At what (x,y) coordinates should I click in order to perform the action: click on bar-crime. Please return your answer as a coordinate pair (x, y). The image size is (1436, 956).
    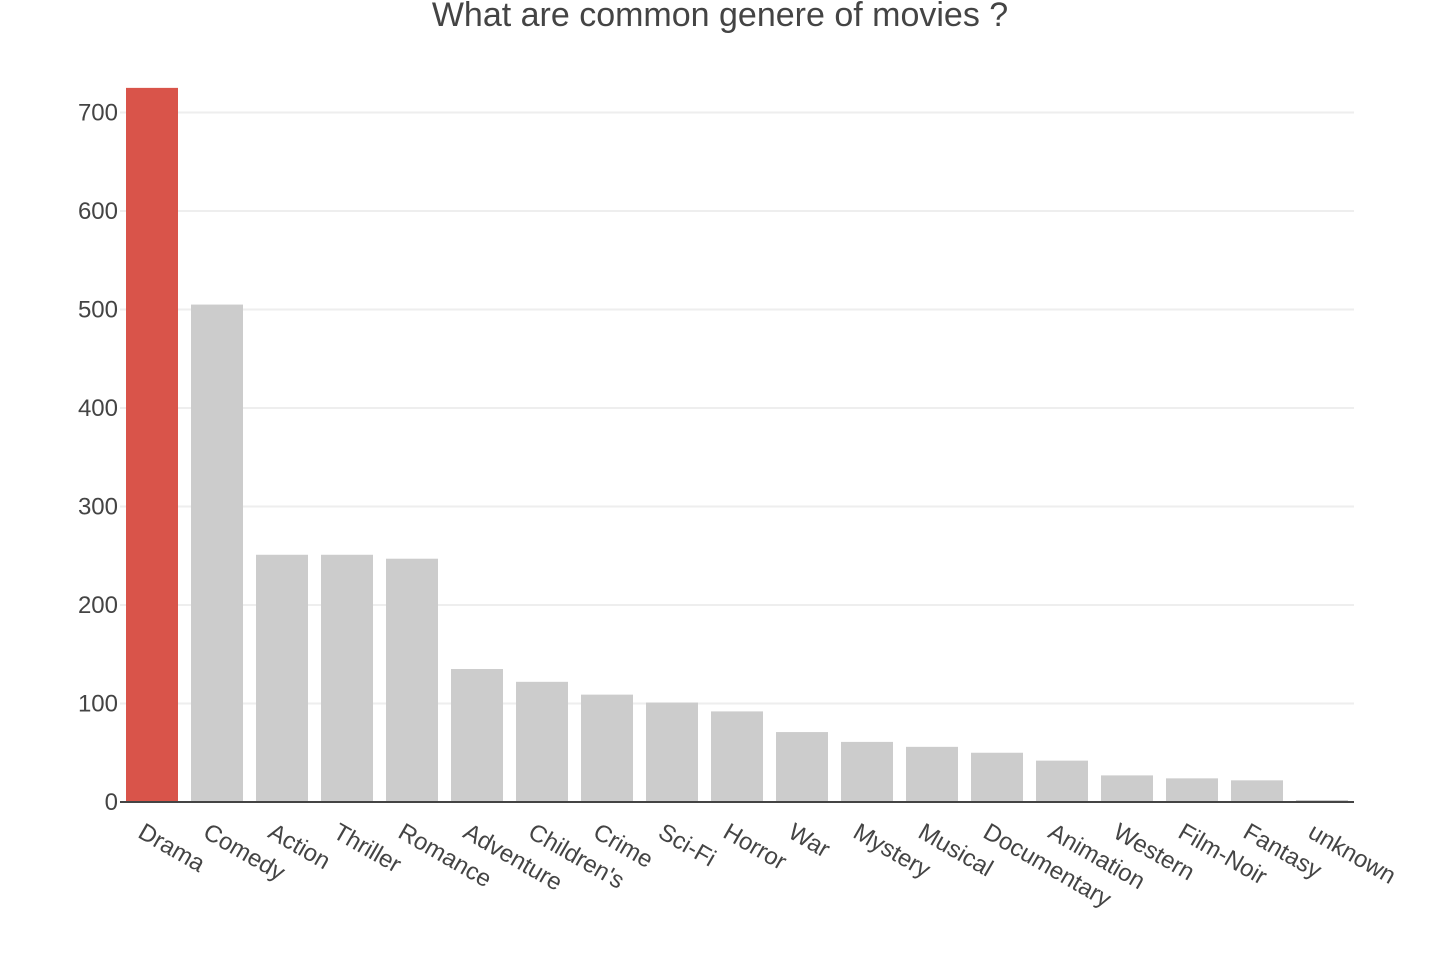
    Looking at the image, I should click on (607, 748).